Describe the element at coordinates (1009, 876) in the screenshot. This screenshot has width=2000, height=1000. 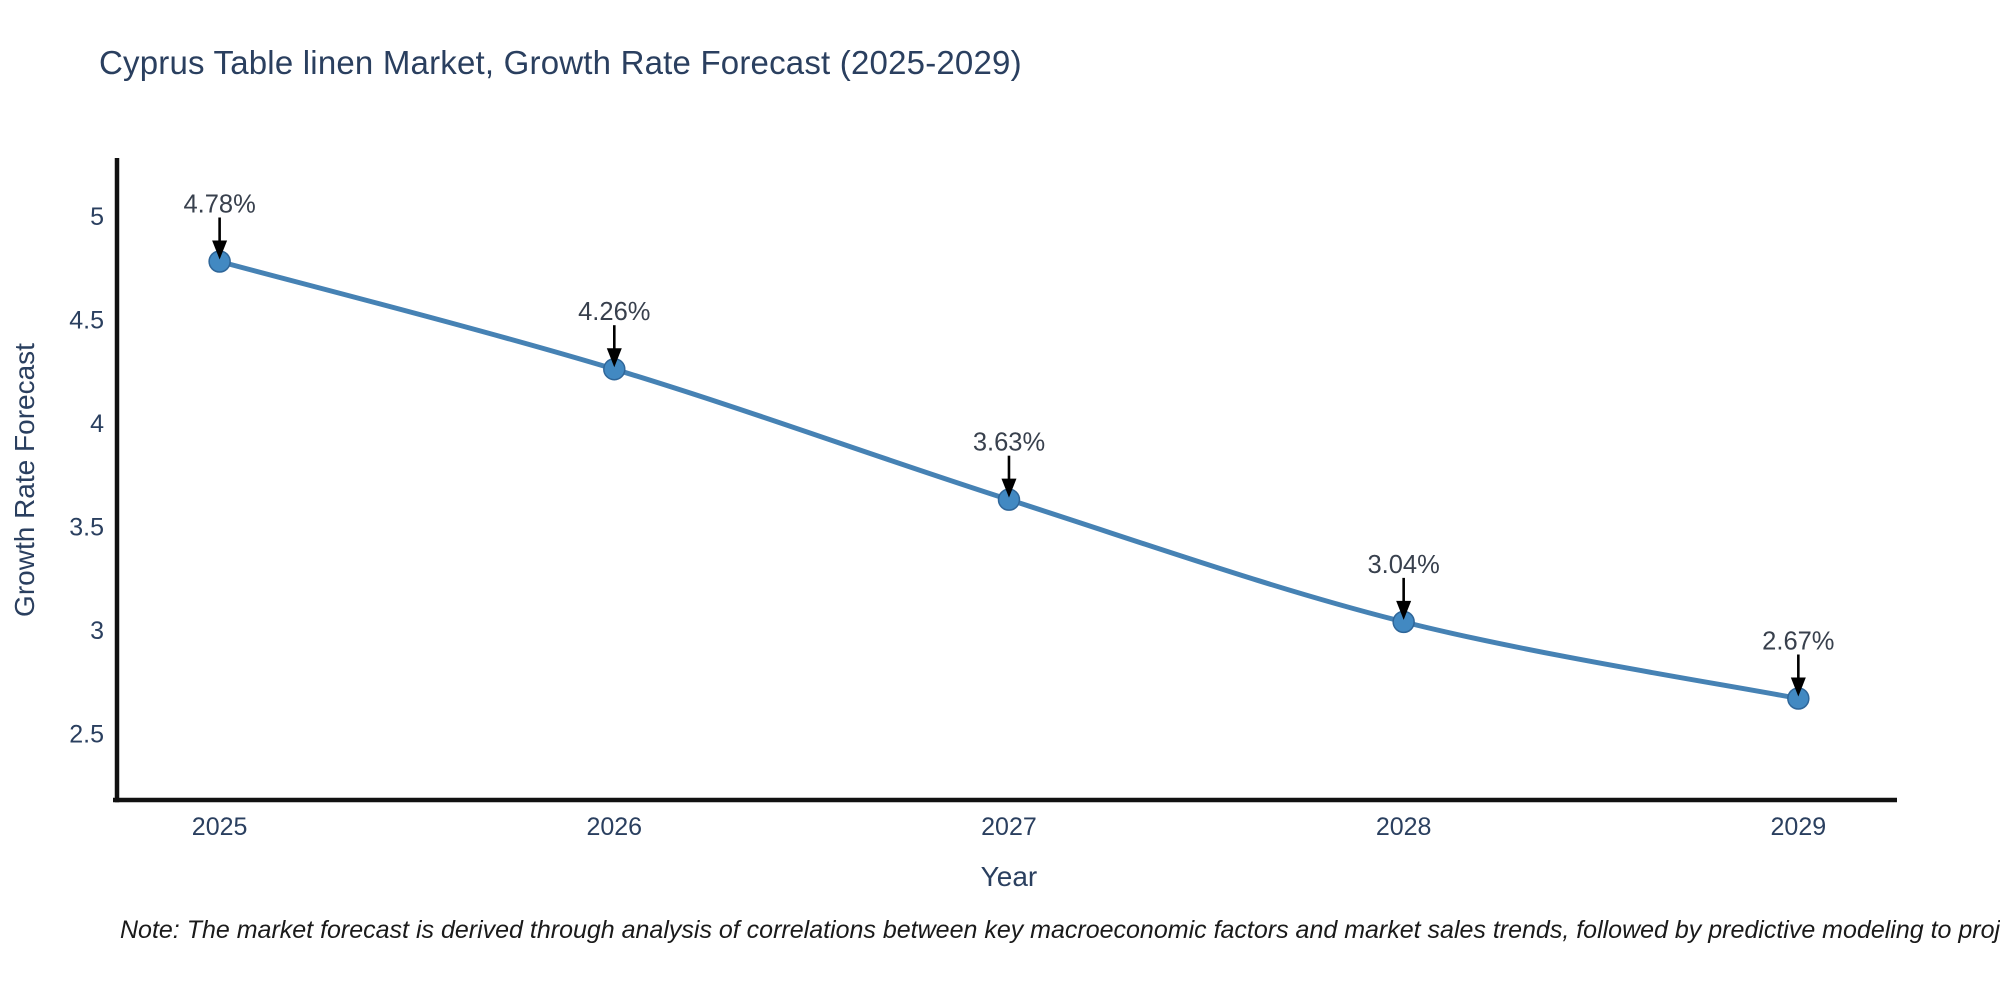
I see `x-axis-title: Year` at that location.